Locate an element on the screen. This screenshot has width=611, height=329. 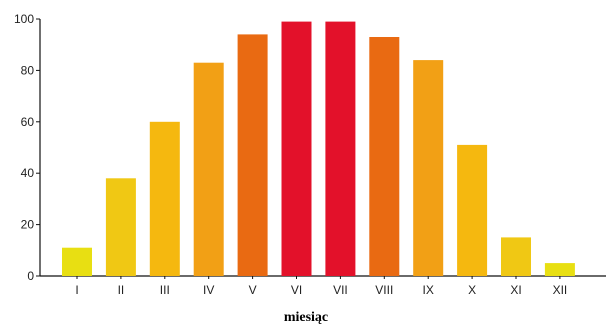
bar-XI is located at coordinates (516, 256).